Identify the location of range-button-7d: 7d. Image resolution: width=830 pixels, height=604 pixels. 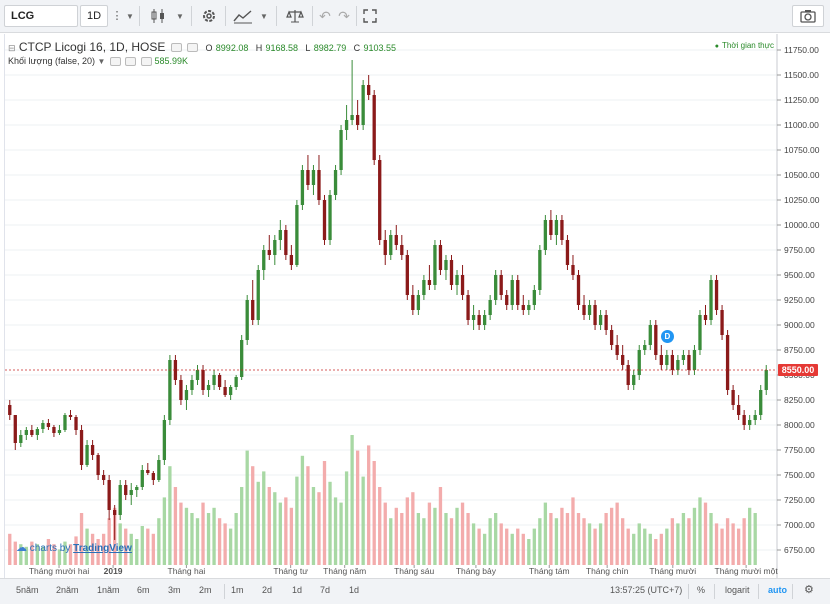
(325, 590).